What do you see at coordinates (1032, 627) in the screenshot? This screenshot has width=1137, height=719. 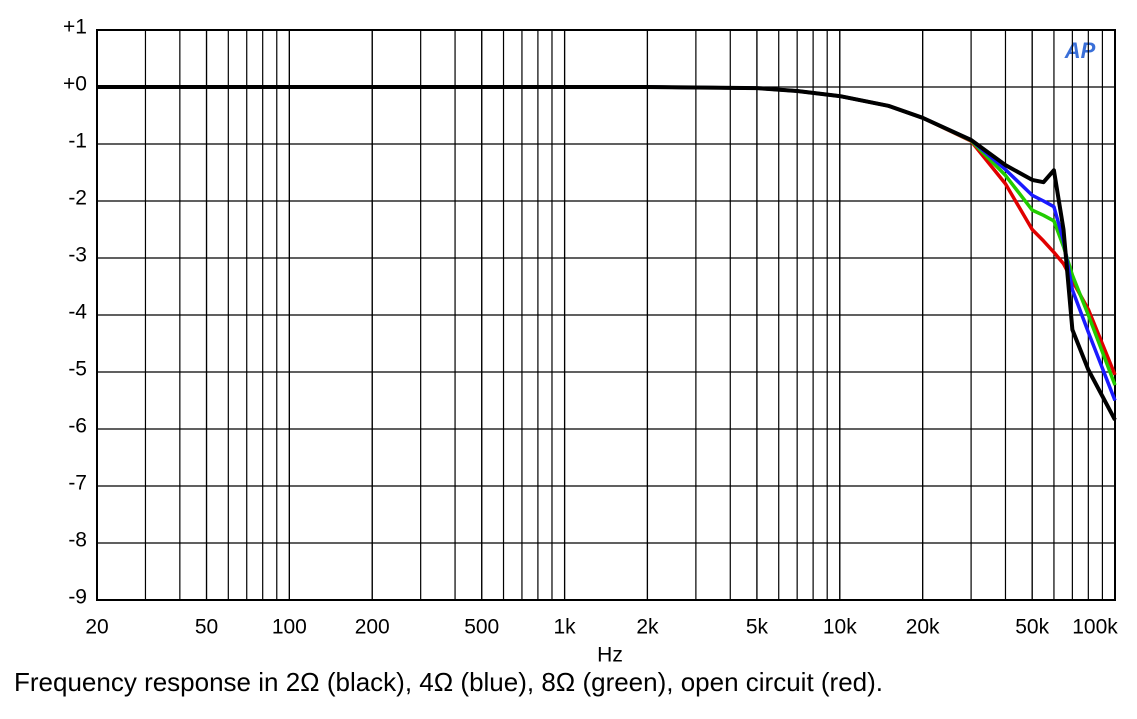 I see `x-tick-label: 50k` at bounding box center [1032, 627].